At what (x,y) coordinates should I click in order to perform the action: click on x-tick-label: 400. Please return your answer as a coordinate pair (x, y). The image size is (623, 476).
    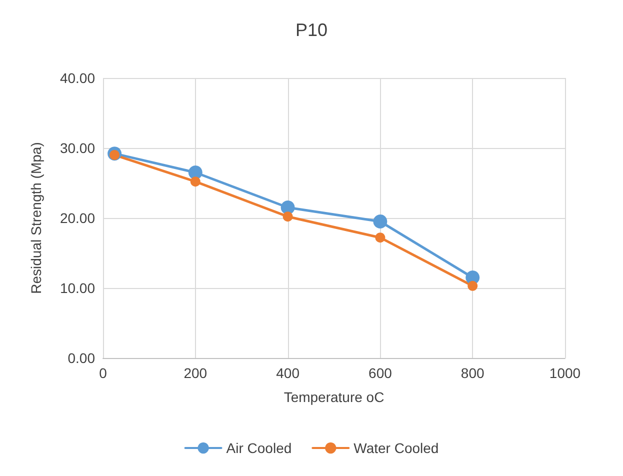
    Looking at the image, I should click on (288, 373).